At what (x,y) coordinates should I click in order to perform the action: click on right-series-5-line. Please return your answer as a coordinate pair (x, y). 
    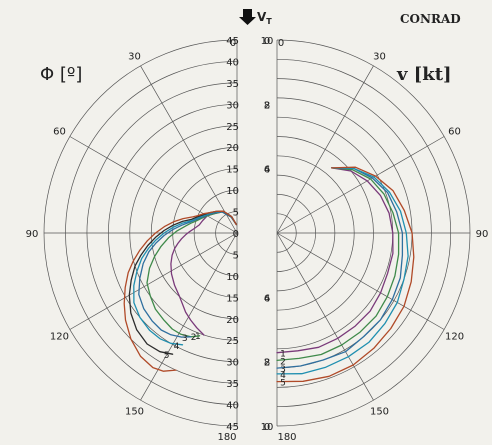
    Looking at the image, I should click on (345, 274).